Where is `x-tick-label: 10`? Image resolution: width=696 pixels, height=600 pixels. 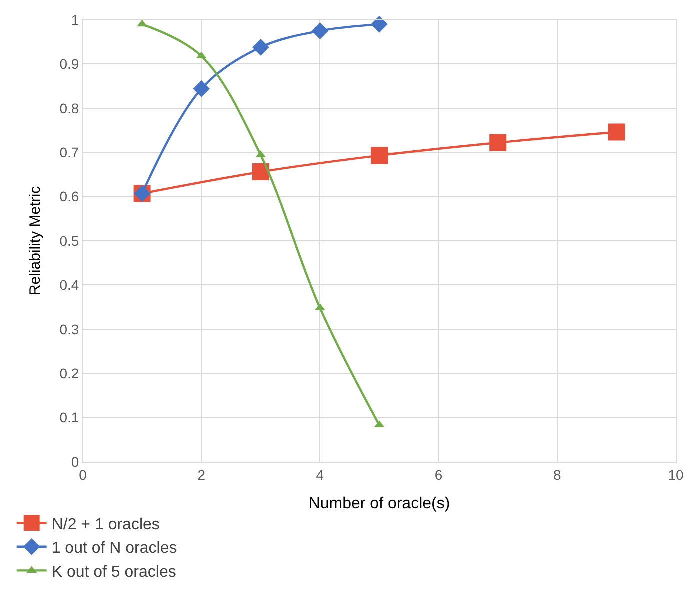
x-tick-label: 10 is located at coordinates (676, 474).